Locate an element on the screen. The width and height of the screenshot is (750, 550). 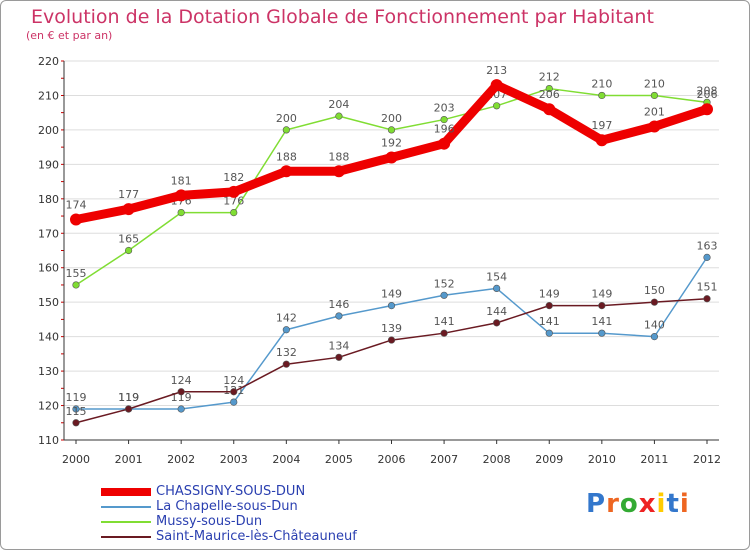
data-label: 200 is located at coordinates (286, 118).